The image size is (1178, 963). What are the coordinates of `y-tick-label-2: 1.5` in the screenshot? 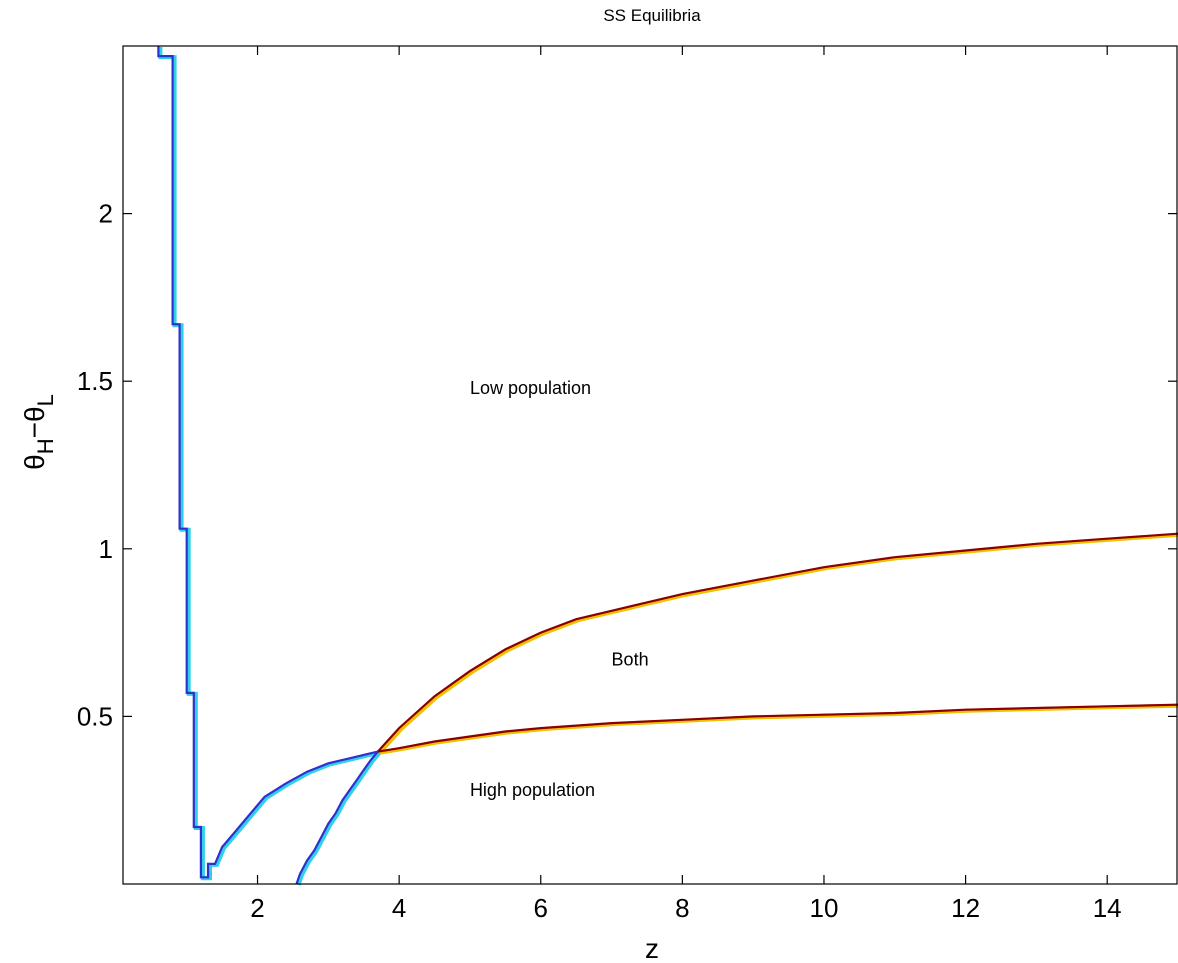 It's located at (95, 381).